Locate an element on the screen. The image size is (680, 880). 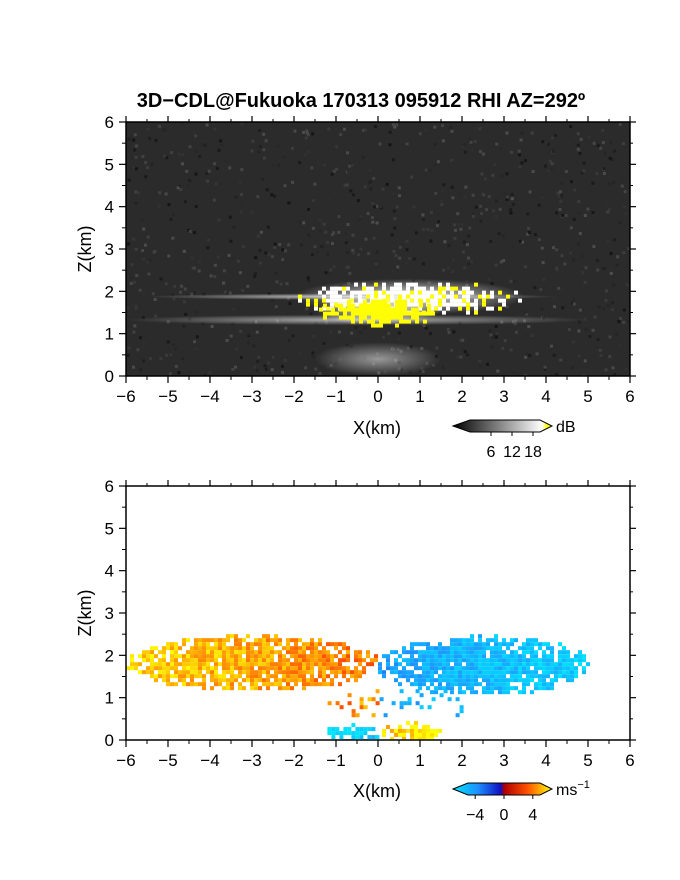
x-tick-label: 6 is located at coordinates (629, 396).